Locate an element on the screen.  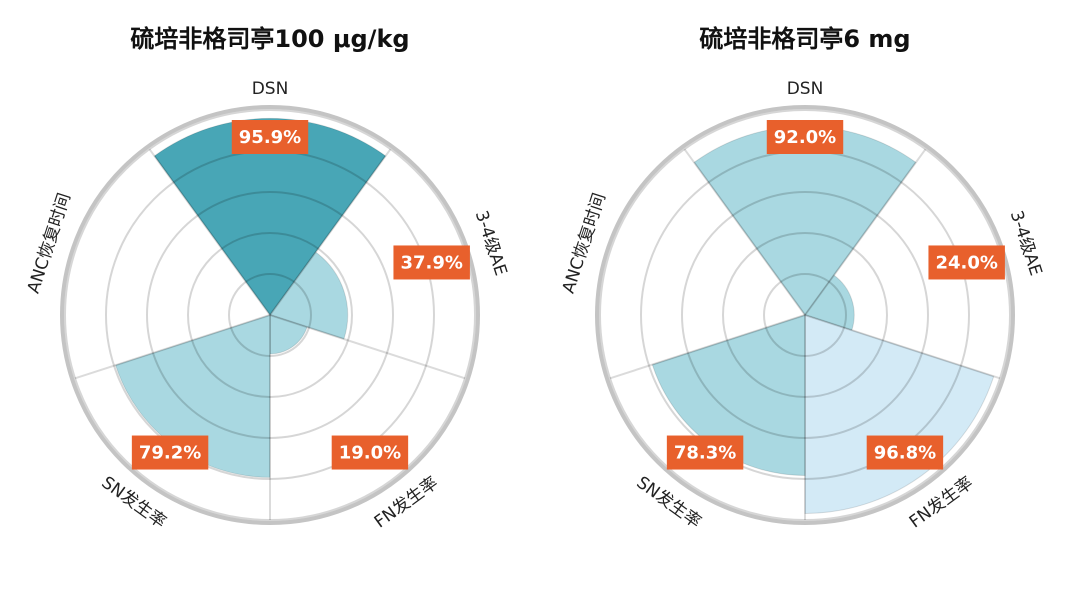
value-label: 92.0% is located at coordinates (805, 137).